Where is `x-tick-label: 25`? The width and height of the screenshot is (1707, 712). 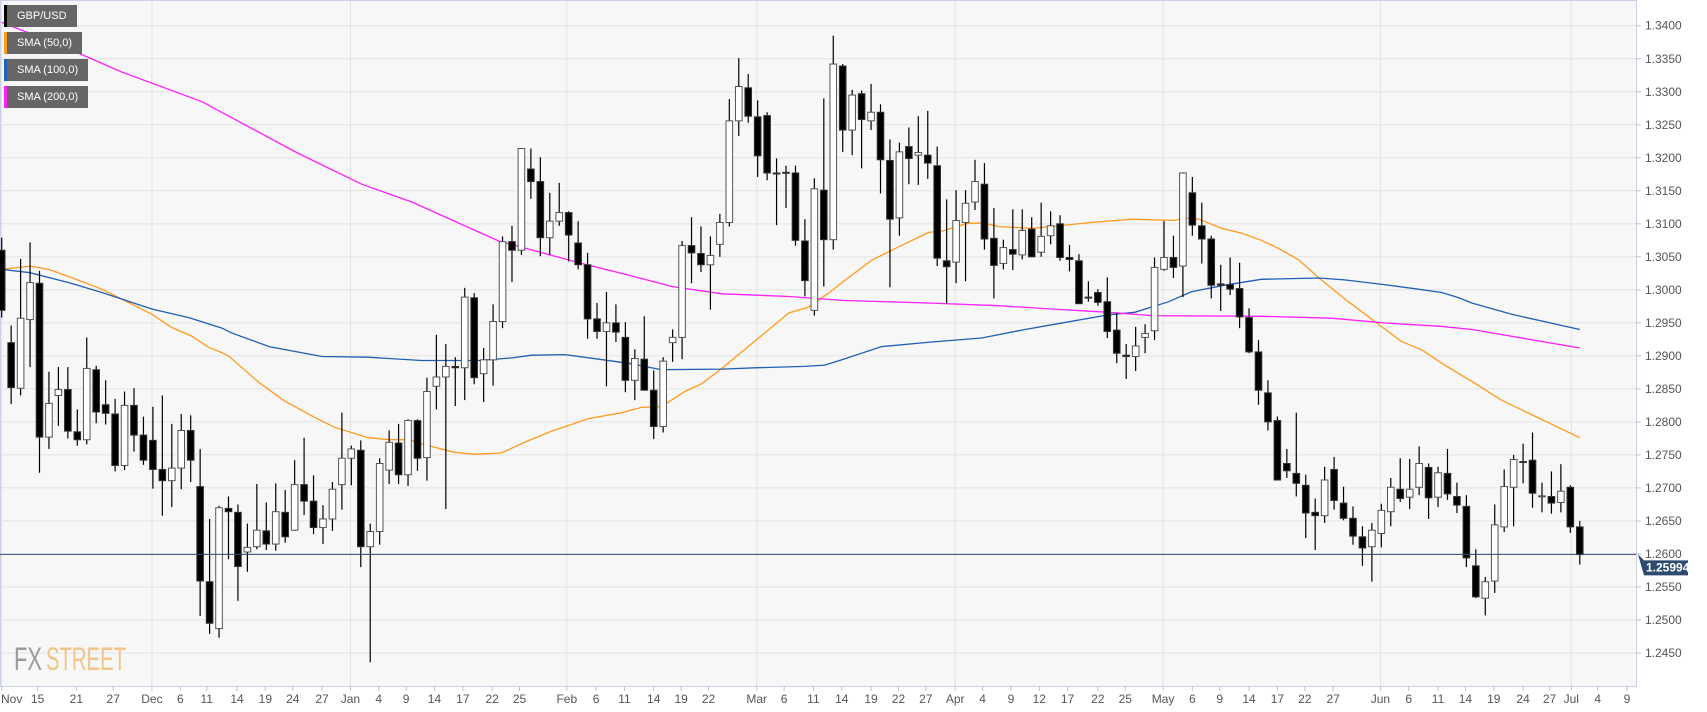 x-tick-label: 25 is located at coordinates (520, 699).